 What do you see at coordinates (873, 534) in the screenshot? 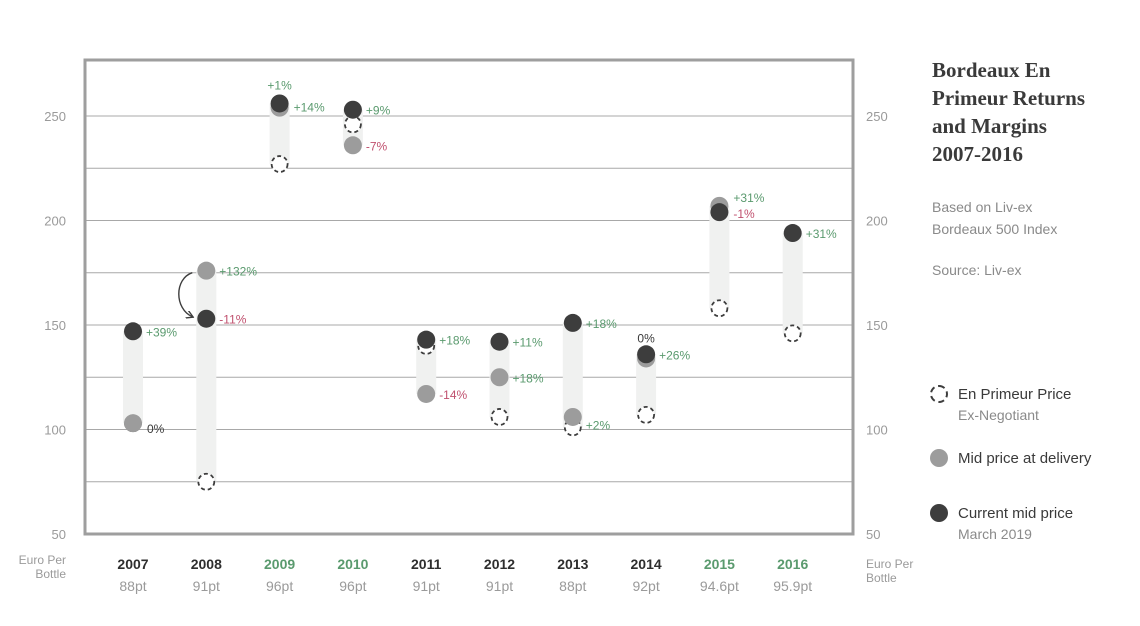
I see `y-tick-label-right: 50` at bounding box center [873, 534].